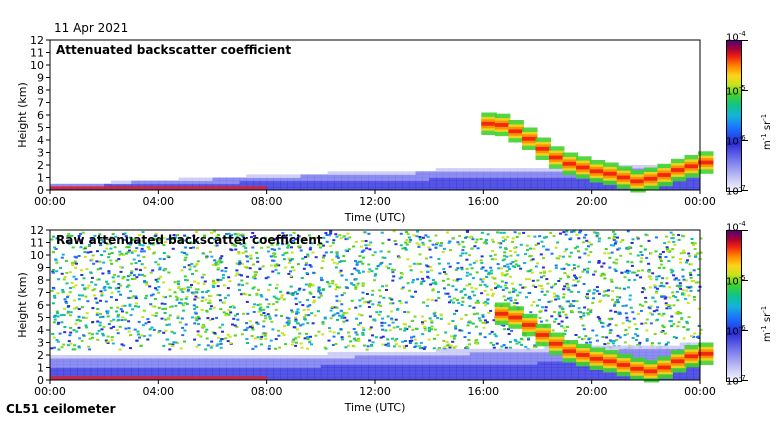 This screenshot has width=780, height=422. Describe the element at coordinates (692, 166) in the screenshot. I see `cloud-cell` at that location.